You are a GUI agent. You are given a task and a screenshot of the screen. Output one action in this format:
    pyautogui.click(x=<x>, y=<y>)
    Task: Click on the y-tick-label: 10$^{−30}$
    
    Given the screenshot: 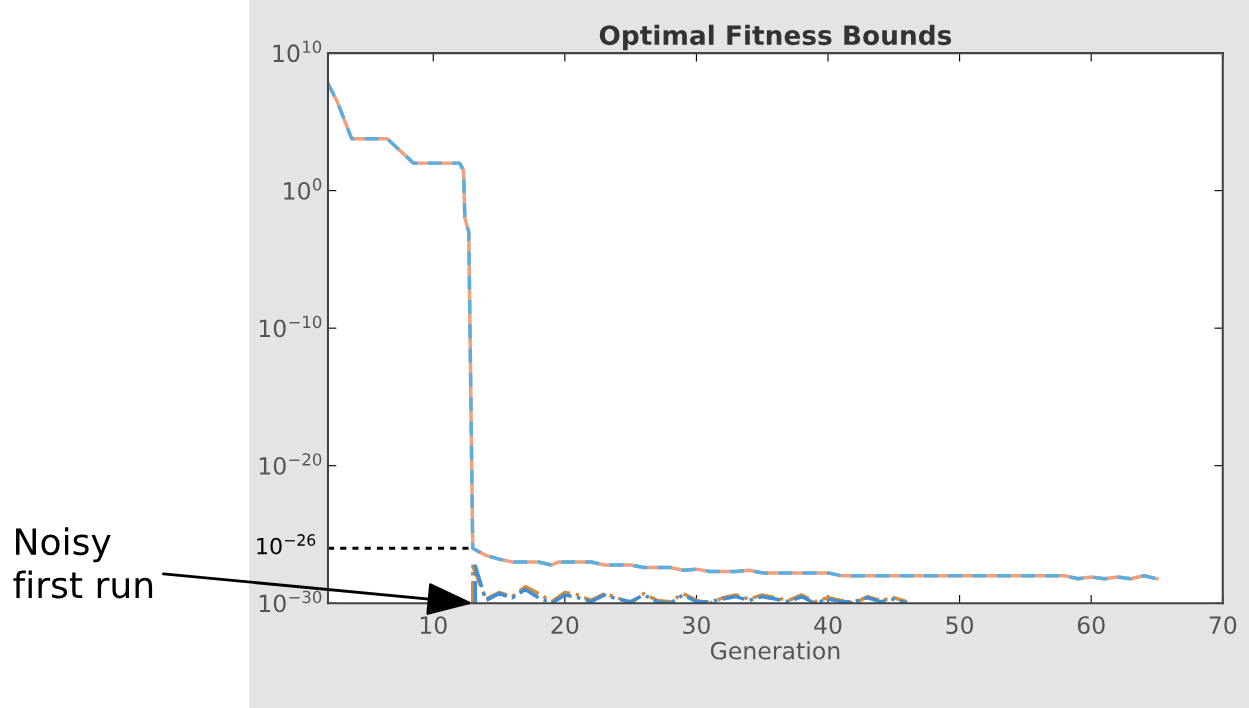 What is the action you would take?
    pyautogui.click(x=290, y=601)
    